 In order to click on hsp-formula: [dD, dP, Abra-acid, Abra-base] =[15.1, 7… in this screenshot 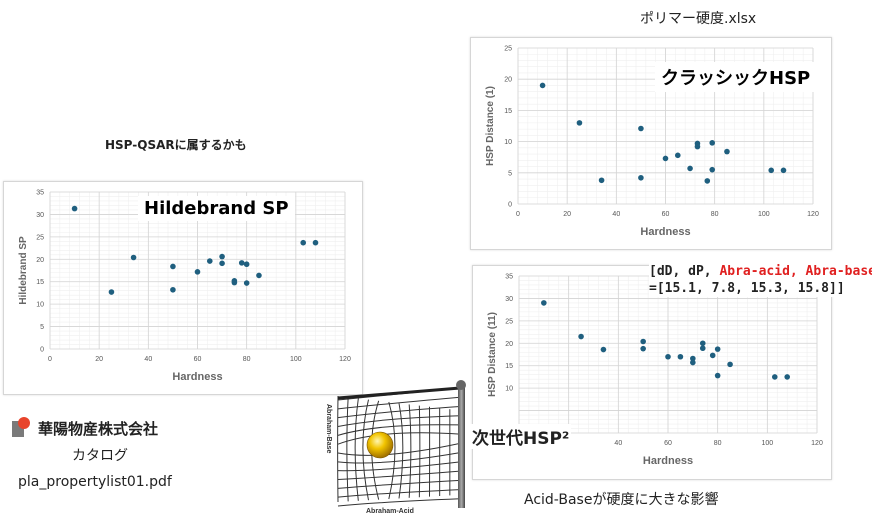, I will do `click(760, 280)`.